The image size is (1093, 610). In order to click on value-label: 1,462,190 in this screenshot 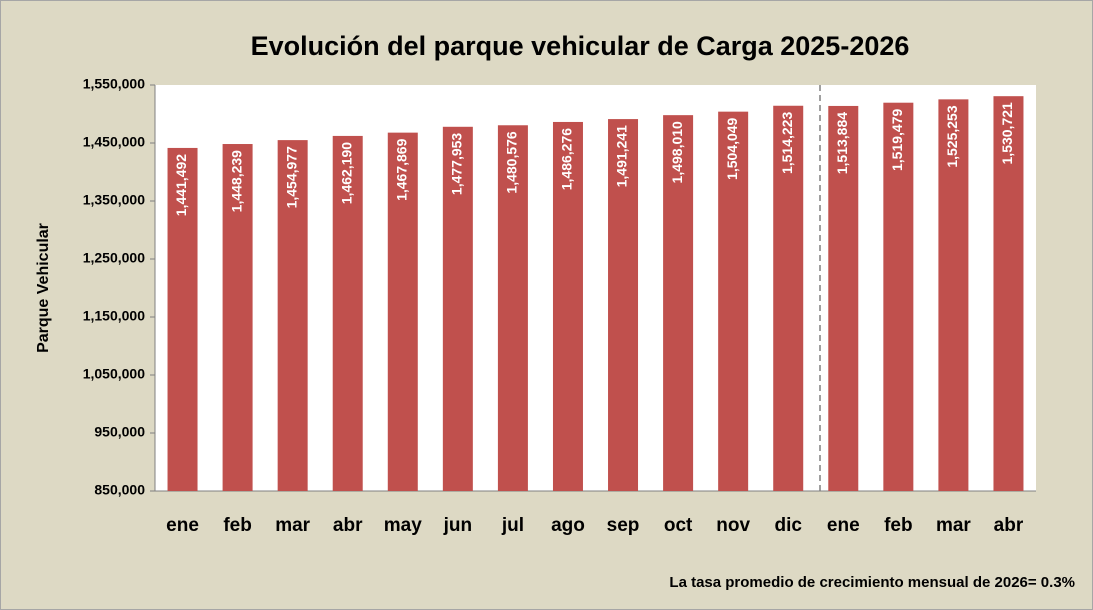, I will do `click(346, 173)`.